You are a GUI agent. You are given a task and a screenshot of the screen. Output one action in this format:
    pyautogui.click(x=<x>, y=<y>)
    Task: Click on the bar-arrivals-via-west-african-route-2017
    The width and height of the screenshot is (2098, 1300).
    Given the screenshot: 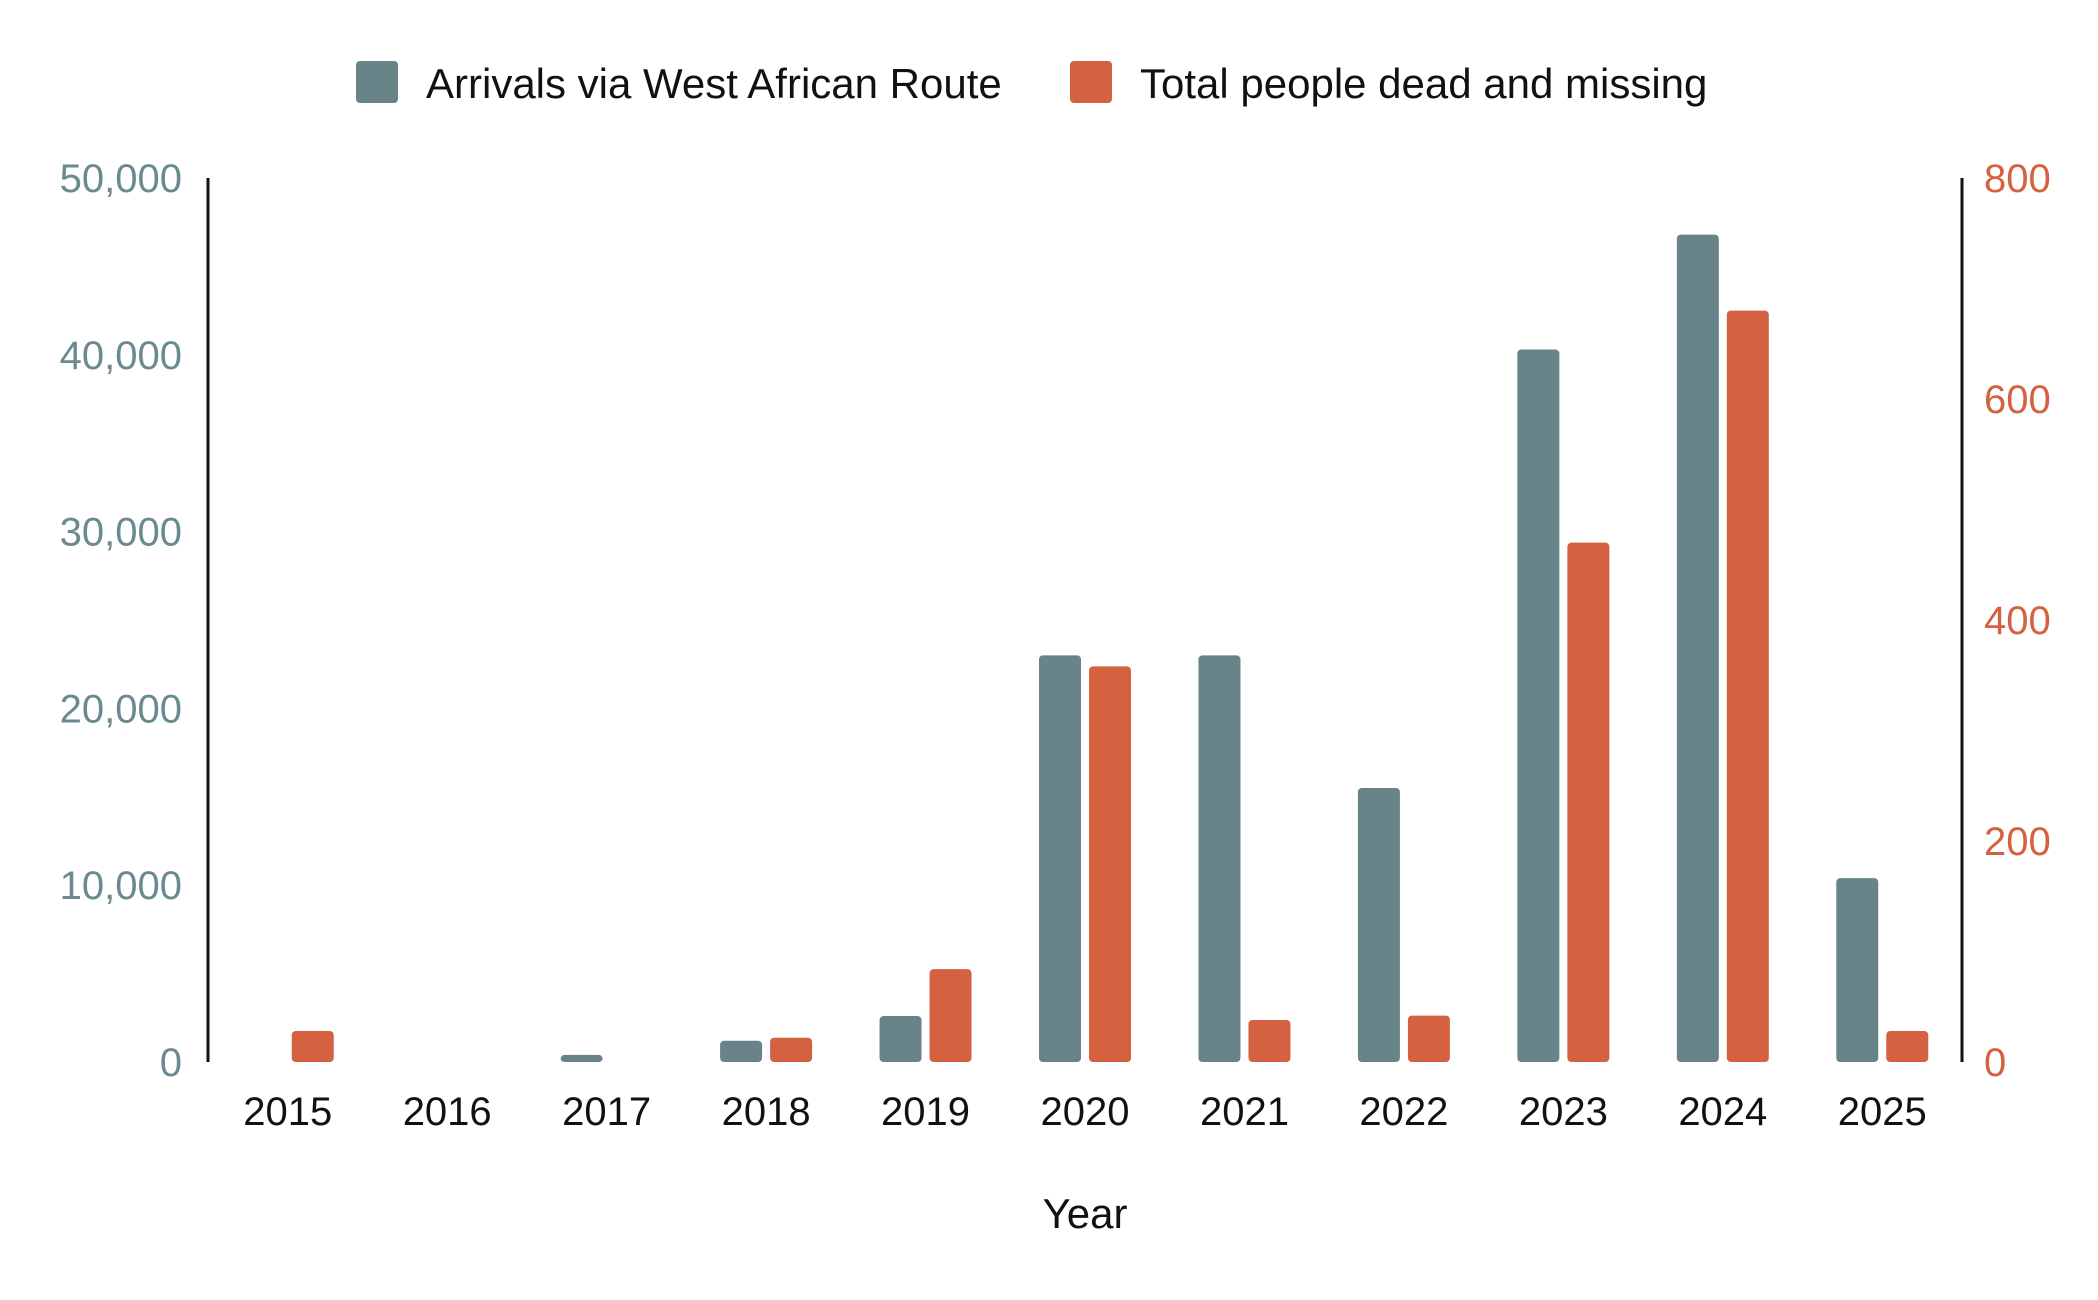 What is the action you would take?
    pyautogui.click(x=581, y=1058)
    